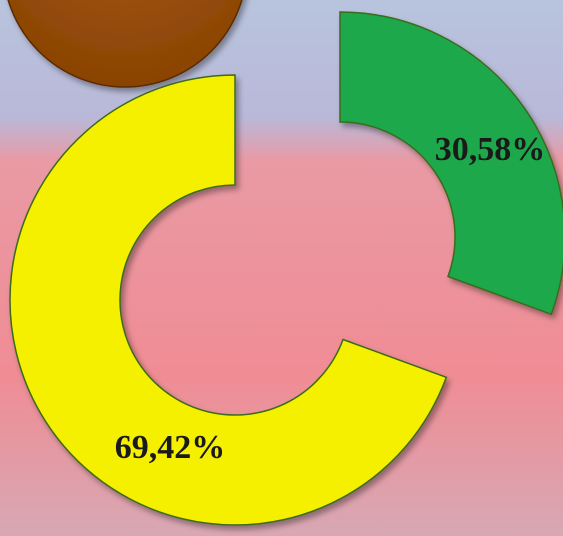 The height and width of the screenshot is (536, 563). What do you see at coordinates (170, 447) in the screenshot?
I see `value-label: 69,42%` at bounding box center [170, 447].